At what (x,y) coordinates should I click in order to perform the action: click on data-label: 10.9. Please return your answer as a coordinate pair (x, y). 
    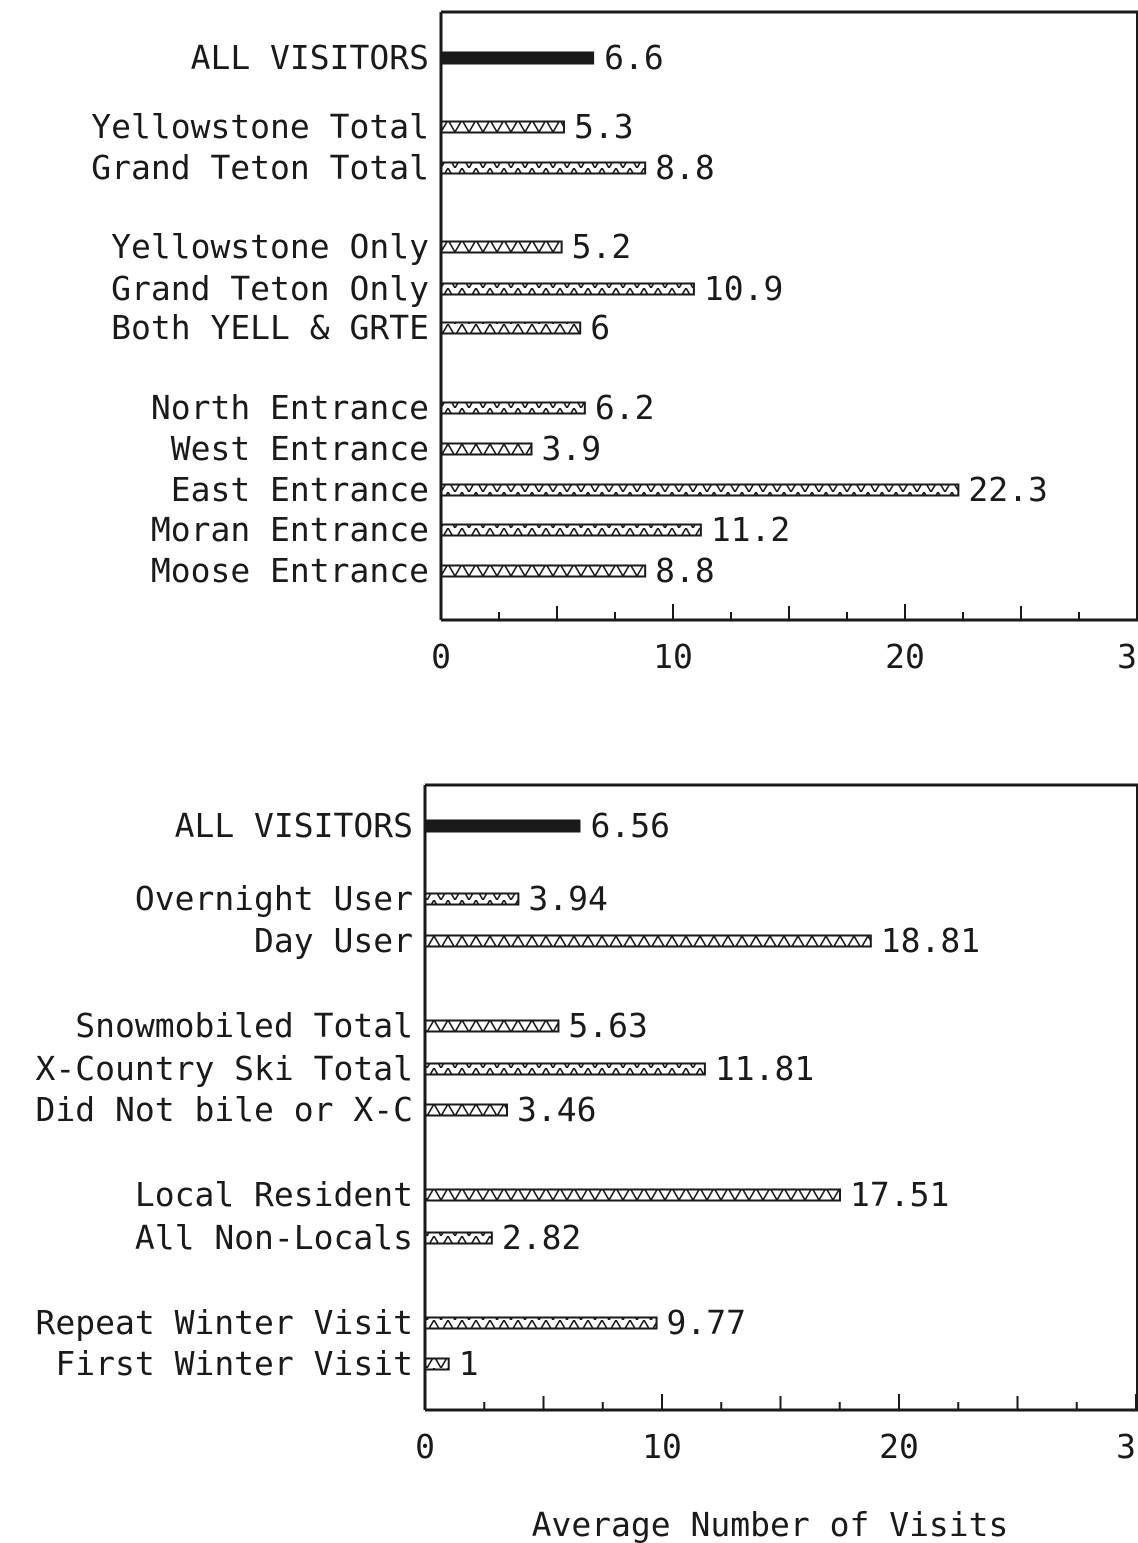
    Looking at the image, I should click on (743, 288).